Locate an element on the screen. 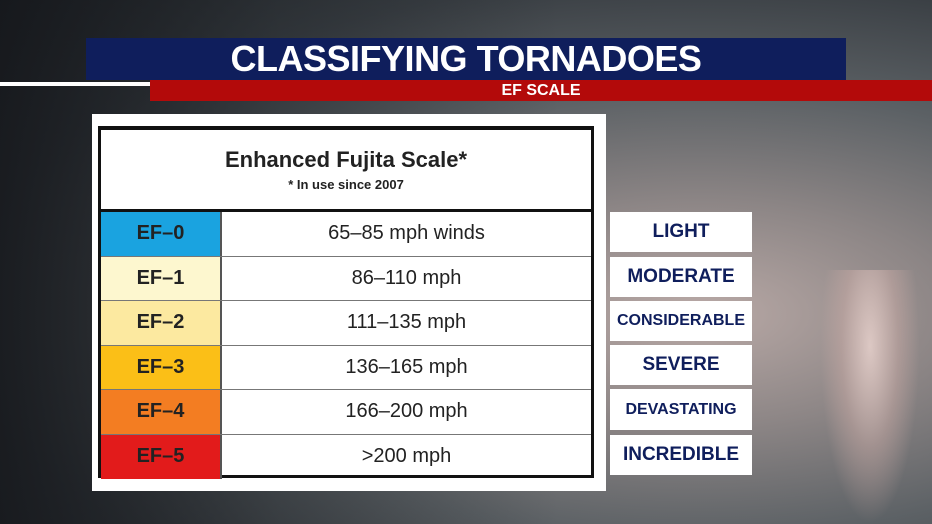 This screenshot has width=932, height=524. descriptor-considerable: CONSIDERABLE is located at coordinates (681, 321).